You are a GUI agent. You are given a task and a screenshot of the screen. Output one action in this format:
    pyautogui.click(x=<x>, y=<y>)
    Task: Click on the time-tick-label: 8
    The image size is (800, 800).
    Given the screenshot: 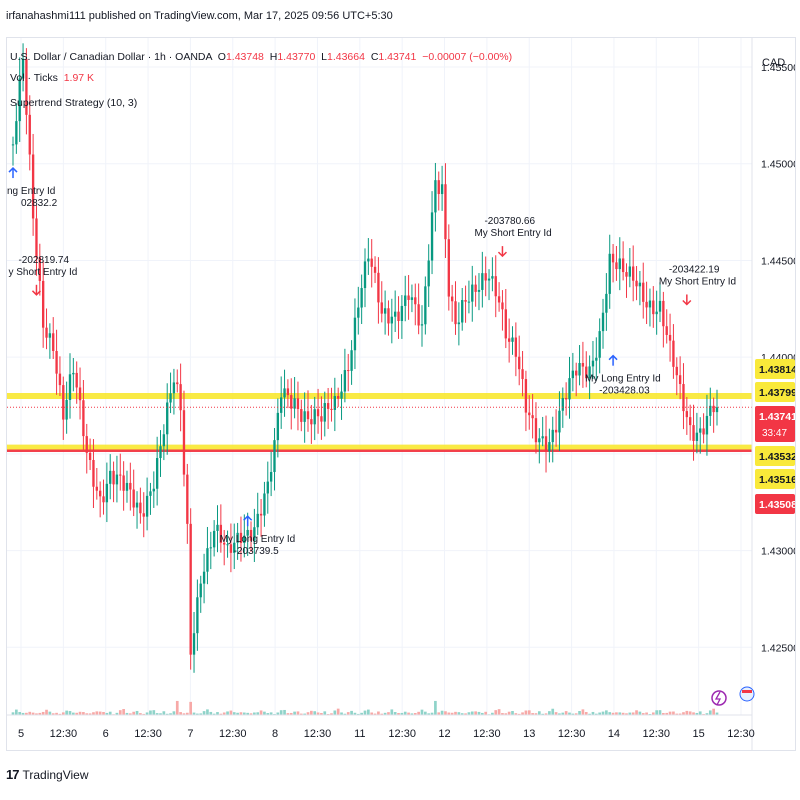 What is the action you would take?
    pyautogui.click(x=275, y=734)
    